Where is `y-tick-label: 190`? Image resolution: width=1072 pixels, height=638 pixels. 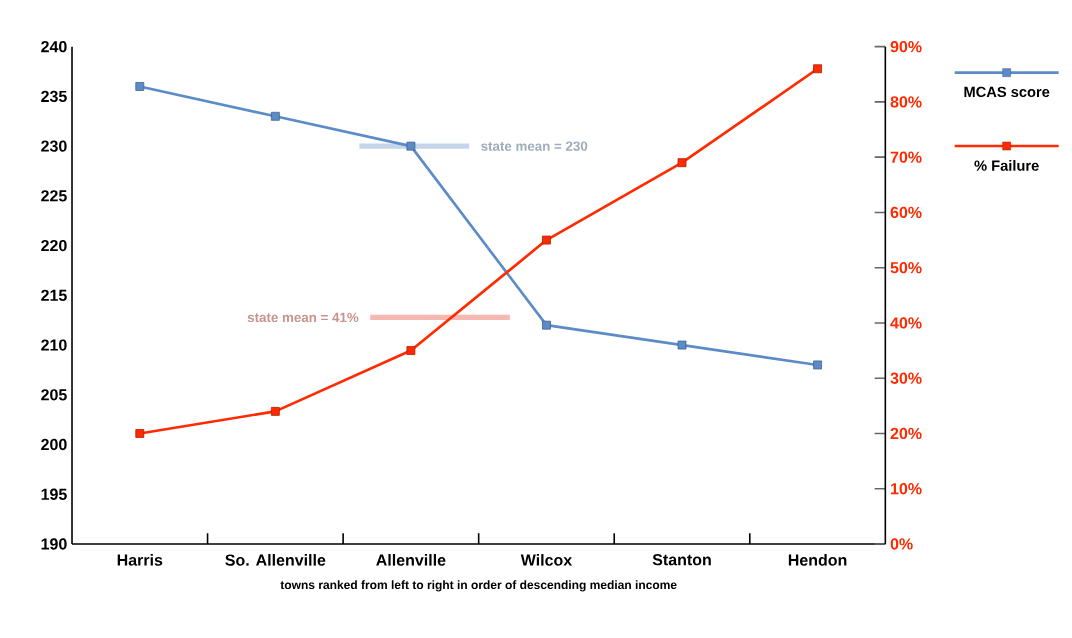 y-tick-label: 190 is located at coordinates (54, 544).